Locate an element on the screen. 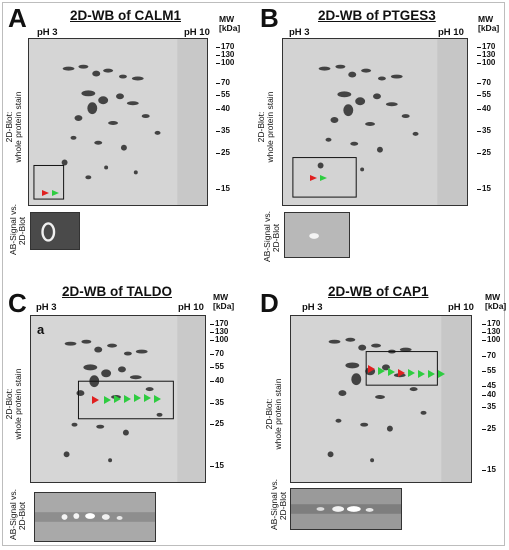 The image size is (509, 550). sub-panel-label: a is located at coordinates (41, 329).